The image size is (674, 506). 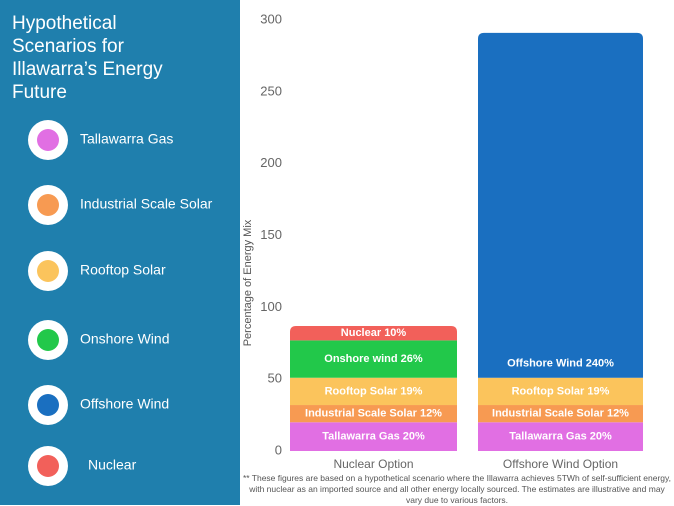 I want to click on legend-label: Tallawarra Gas, so click(x=126, y=139).